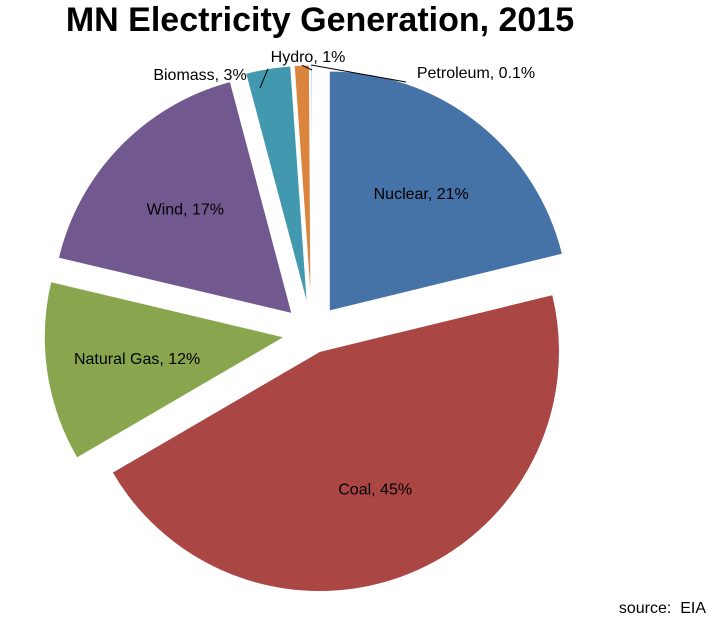 The image size is (722, 624). What do you see at coordinates (359, 73) in the screenshot?
I see `leader-line-petroleum` at bounding box center [359, 73].